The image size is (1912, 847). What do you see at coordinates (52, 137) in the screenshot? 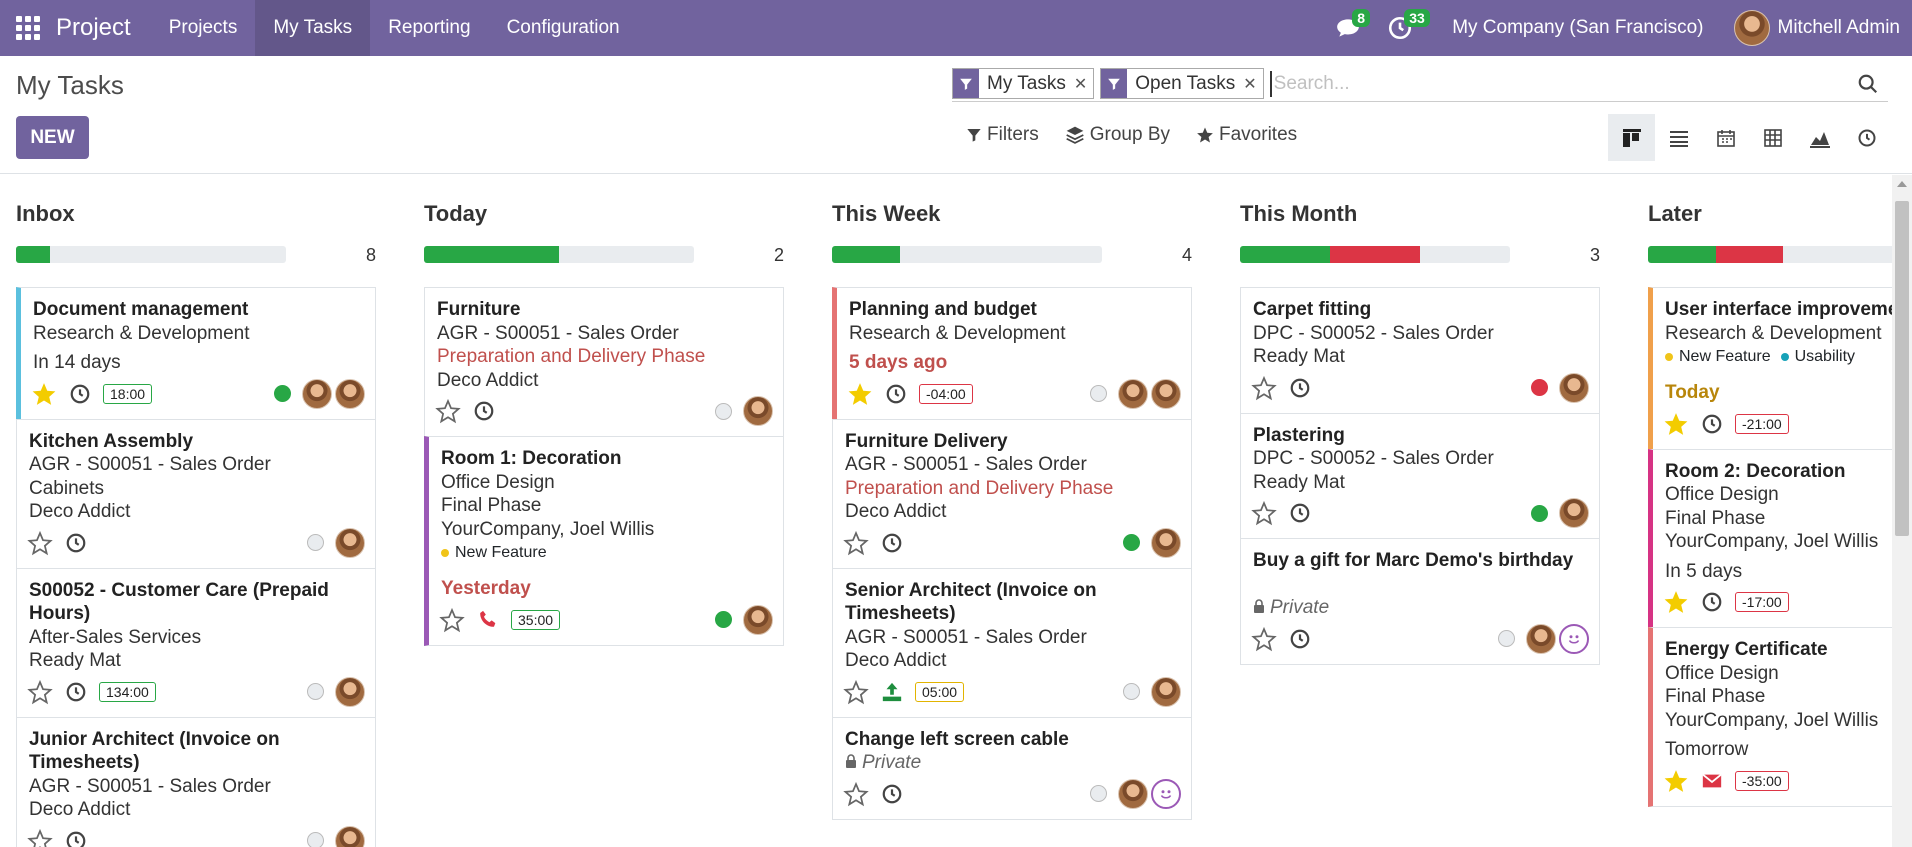
I see `new-button: NEW` at bounding box center [52, 137].